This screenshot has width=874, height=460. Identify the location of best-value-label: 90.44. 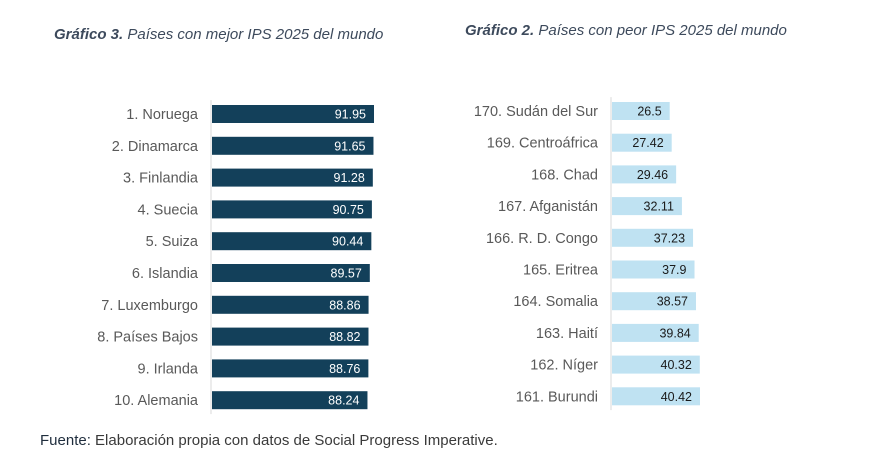
(347, 242).